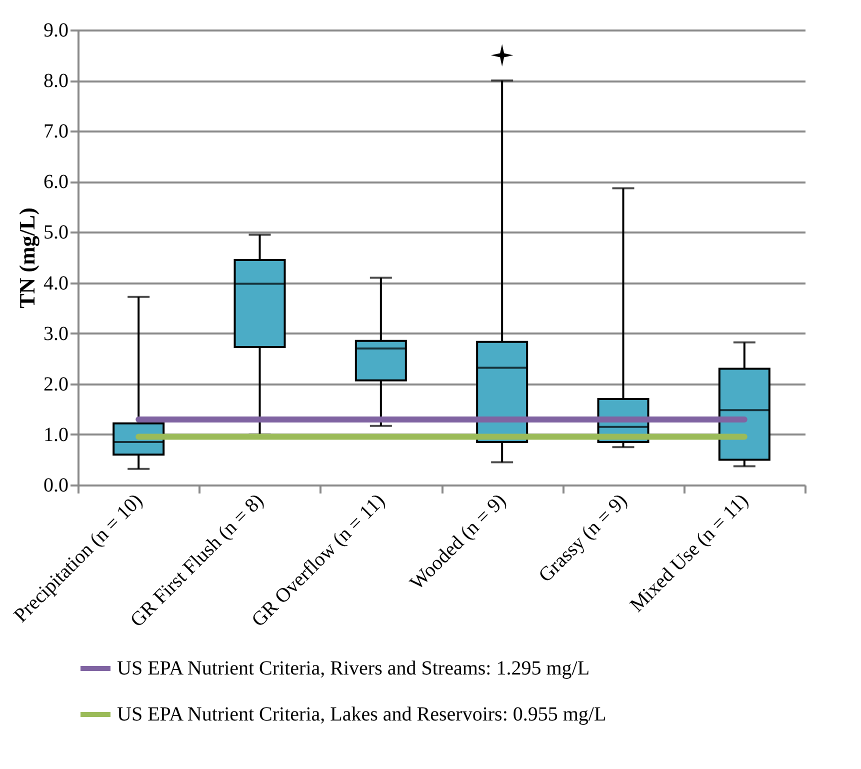 This screenshot has width=861, height=769. Describe the element at coordinates (56, 384) in the screenshot. I see `y-tick-label: 2.0` at that location.